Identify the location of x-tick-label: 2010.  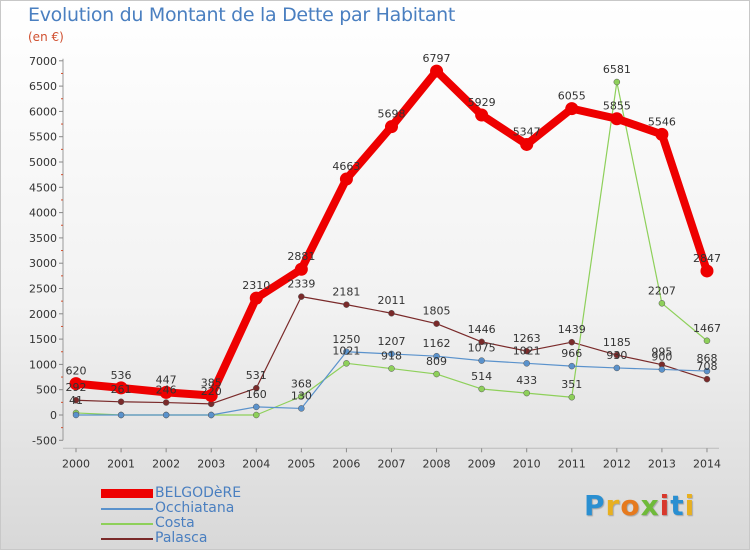
(527, 463).